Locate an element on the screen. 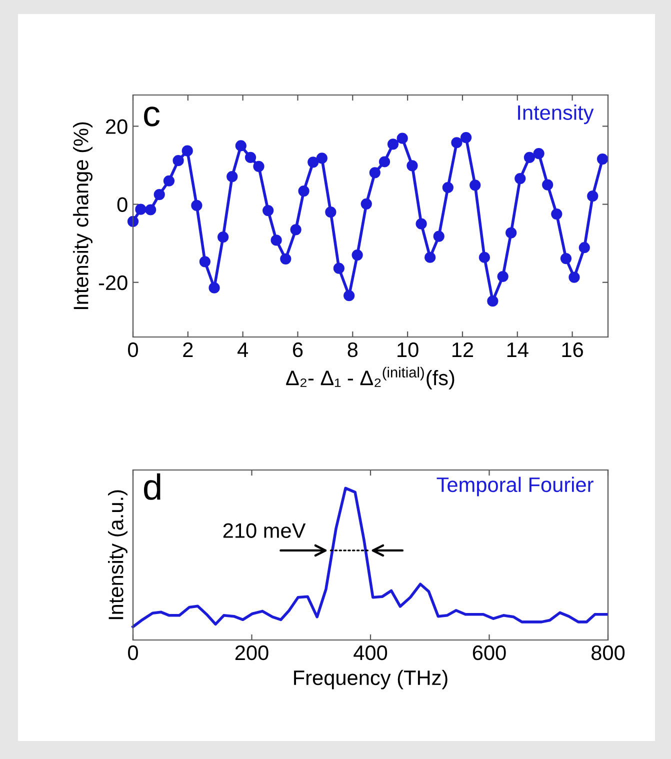  x-tick-label: 4 is located at coordinates (243, 349).